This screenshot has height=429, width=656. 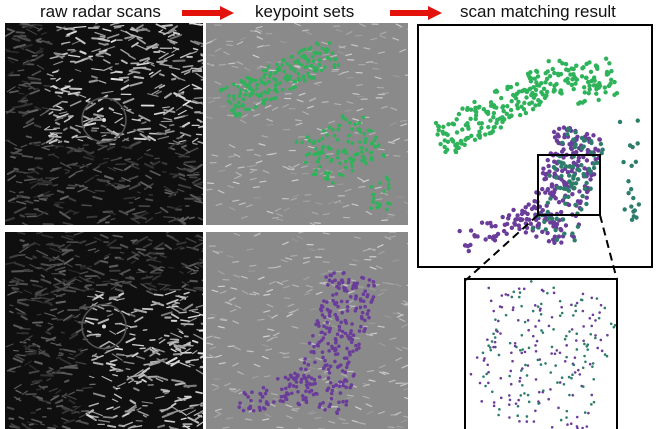 What do you see at coordinates (104, 330) in the screenshot?
I see `raw-scan-bottom` at bounding box center [104, 330].